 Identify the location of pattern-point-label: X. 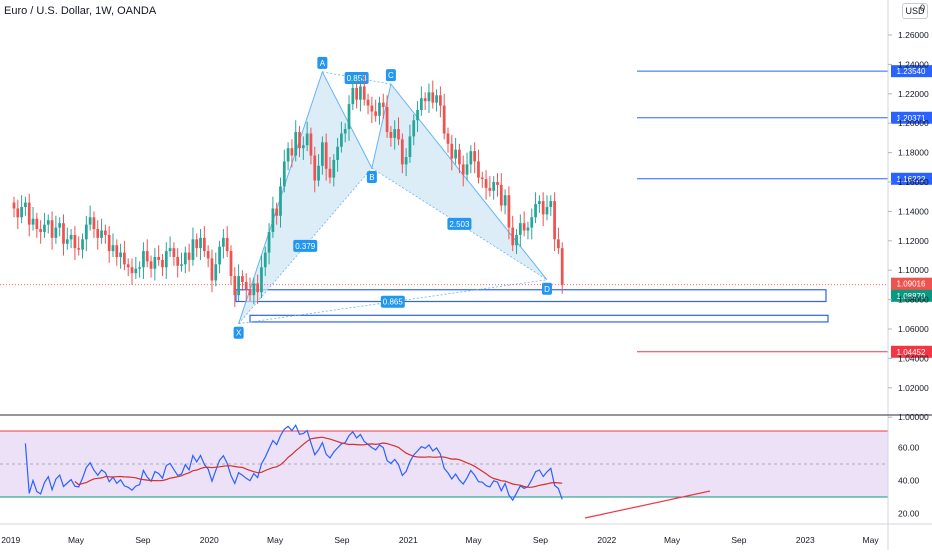
(239, 333).